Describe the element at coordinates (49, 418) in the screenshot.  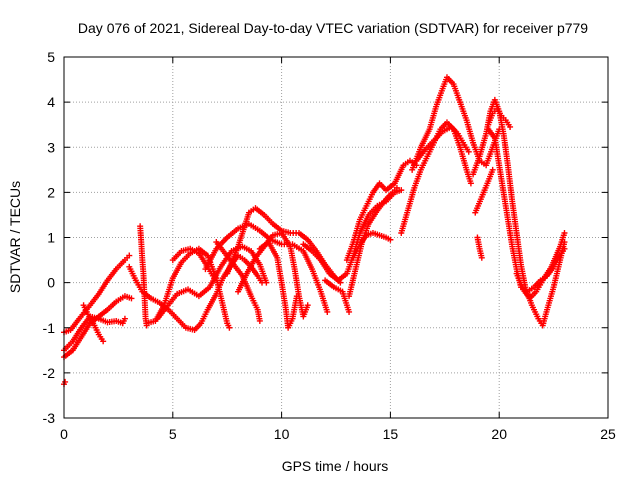
I see `y-tick-label: -3` at that location.